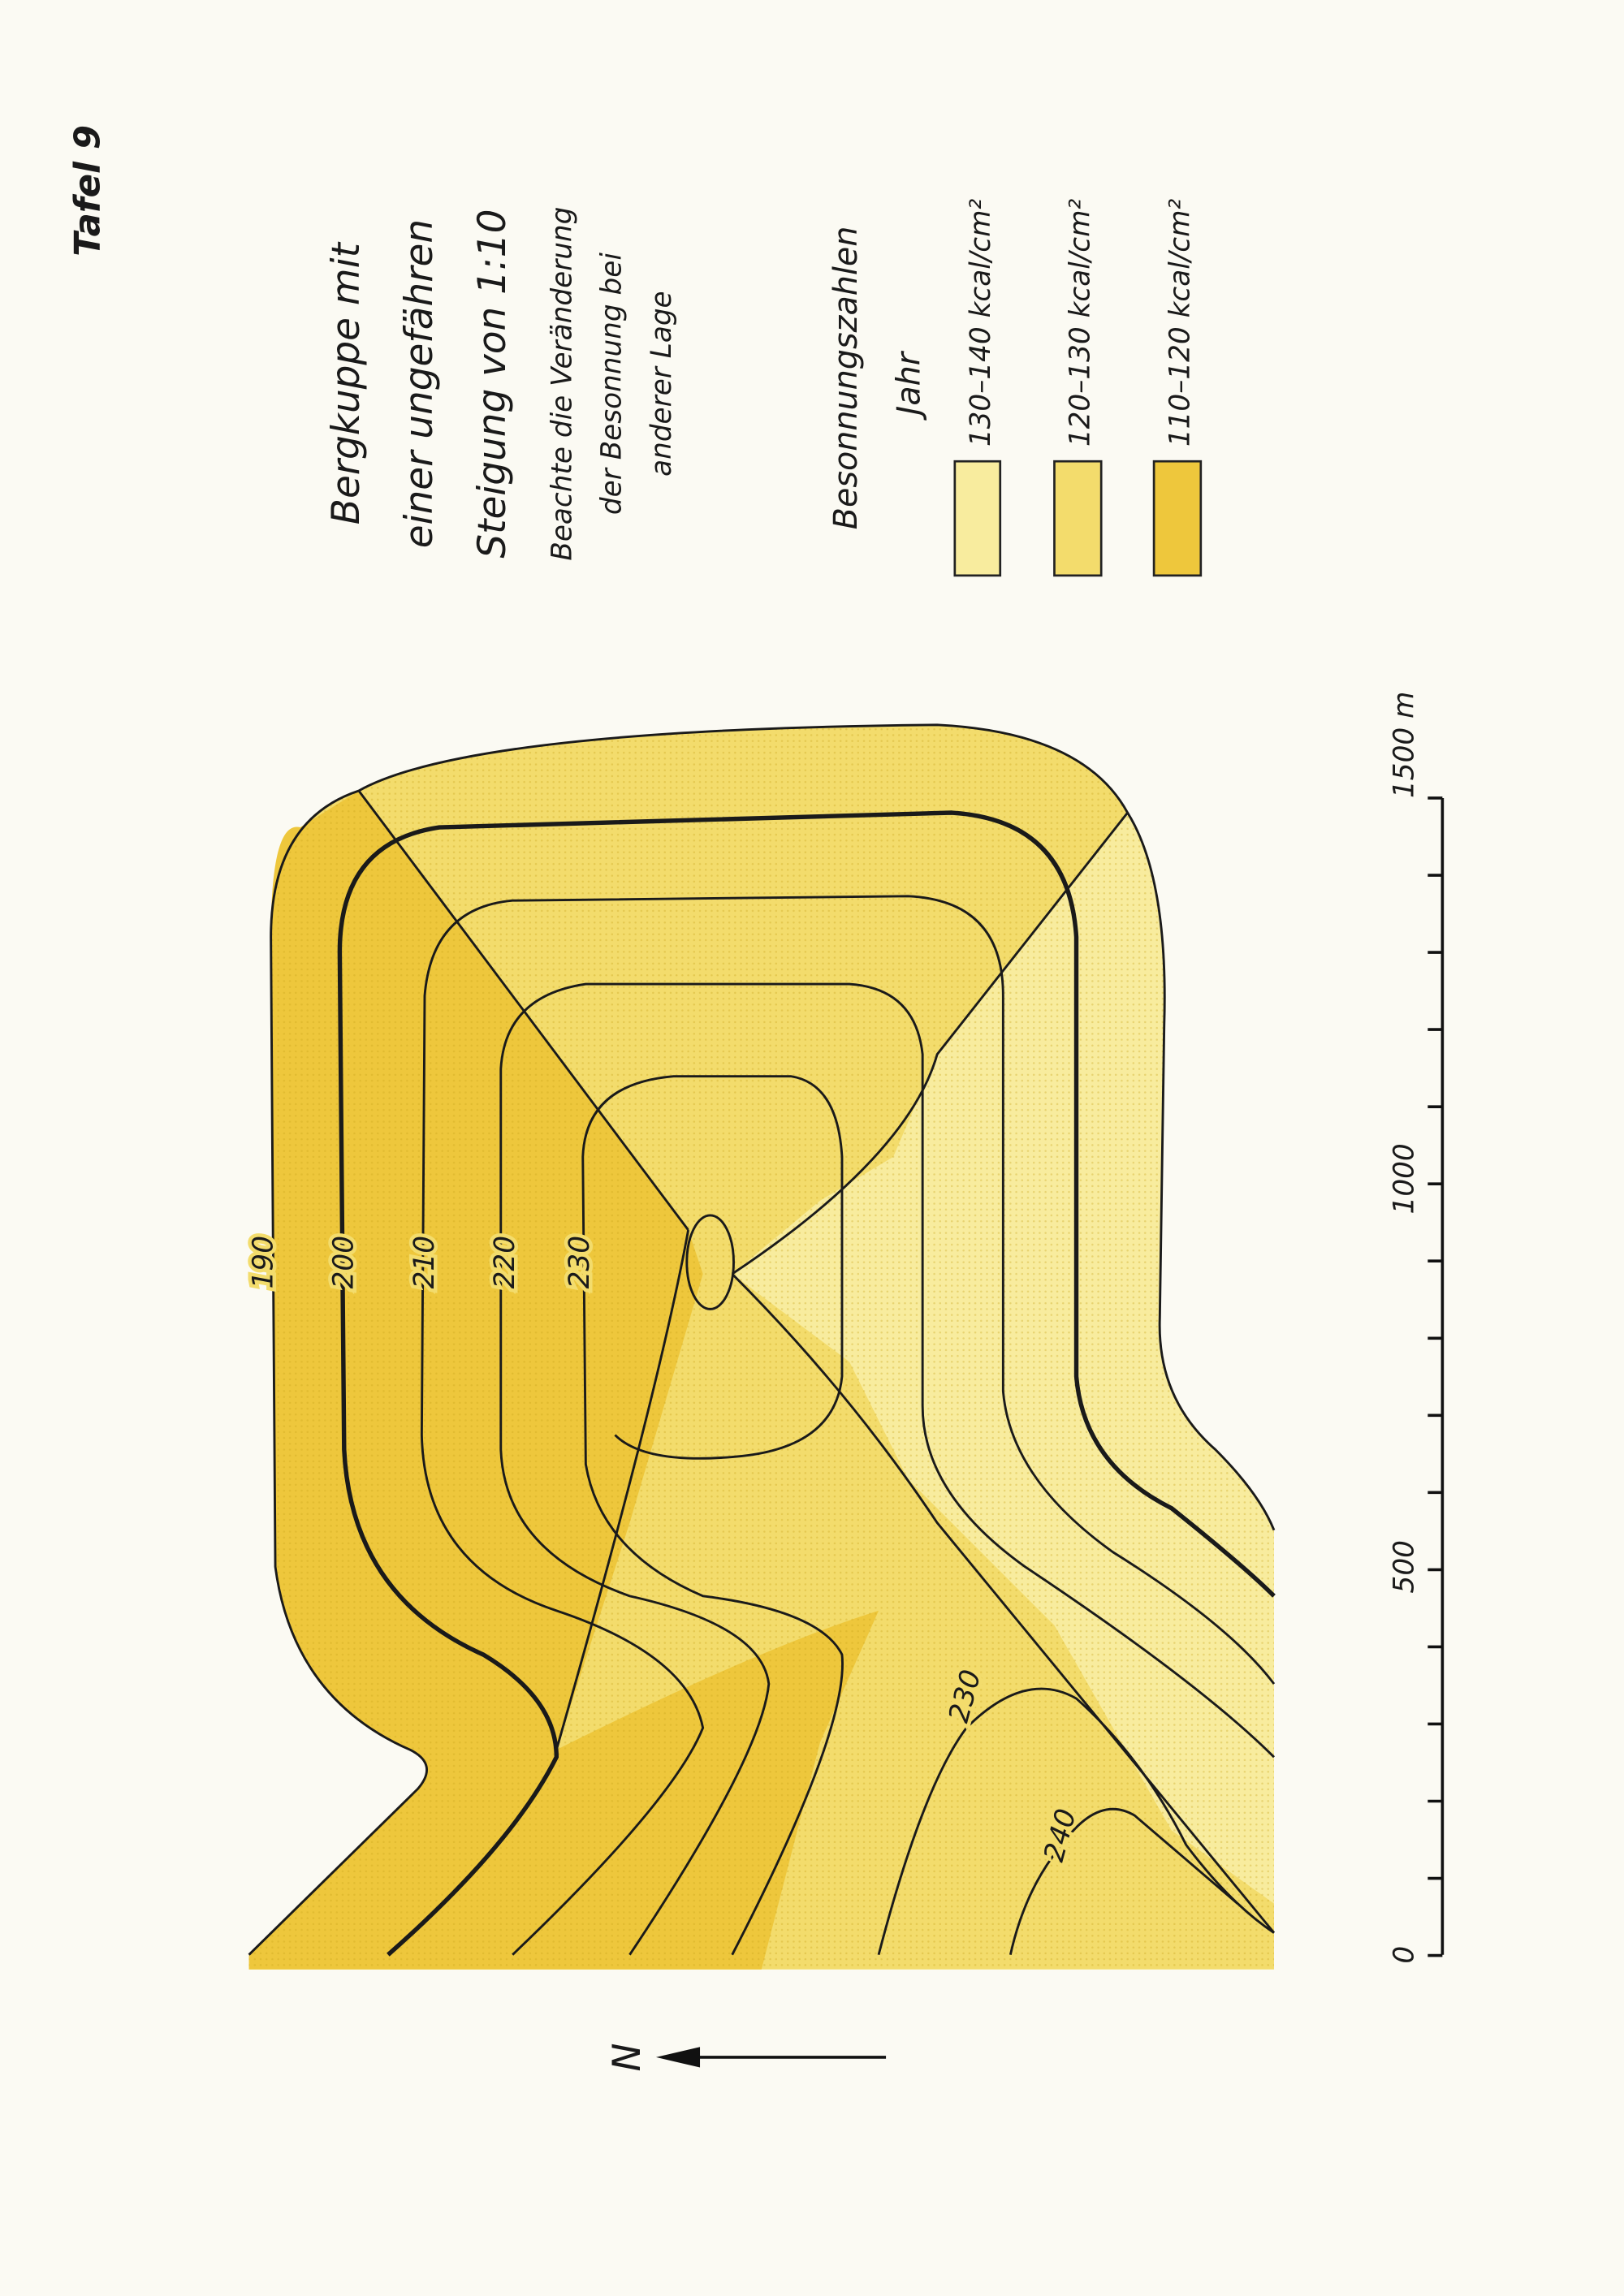  Describe the element at coordinates (678, 2057) in the screenshot. I see `north-head` at that location.